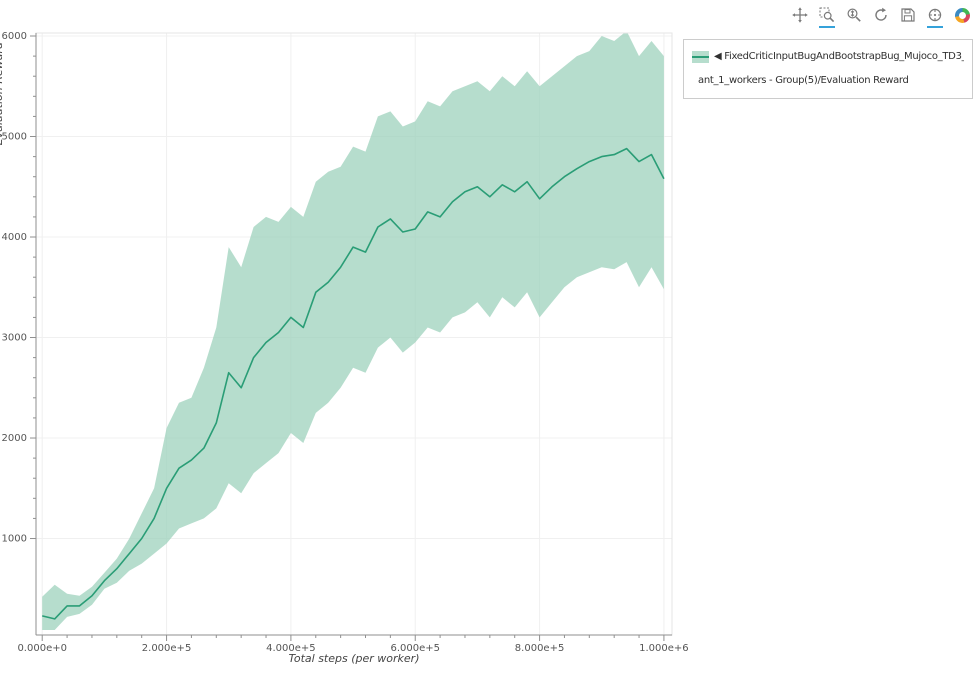 The height and width of the screenshot is (682, 975). What do you see at coordinates (42, 648) in the screenshot?
I see `svg-text: 0.000e+0` at bounding box center [42, 648].